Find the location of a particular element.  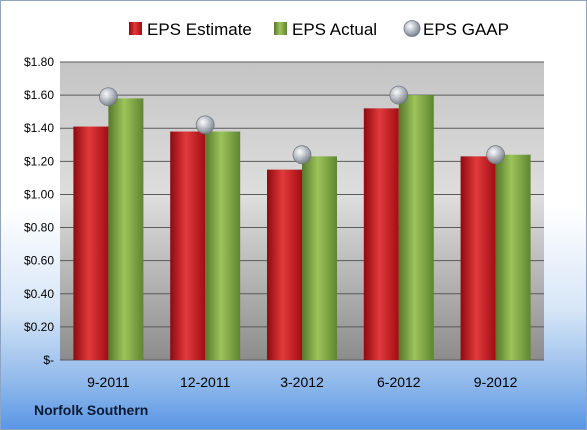

legend-eps-actual-swatch is located at coordinates (280, 28).